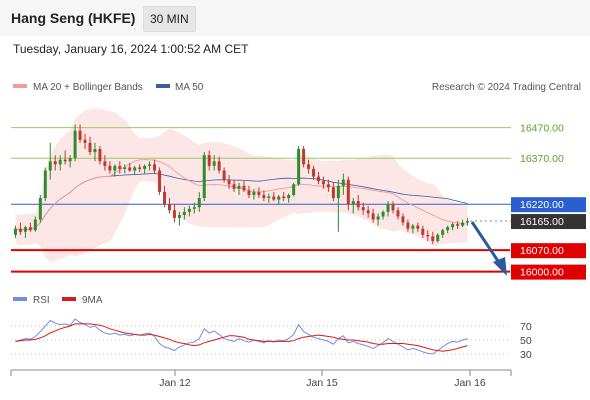 Image resolution: width=590 pixels, height=400 pixels. I want to click on level-label: 16370.00, so click(542, 159).